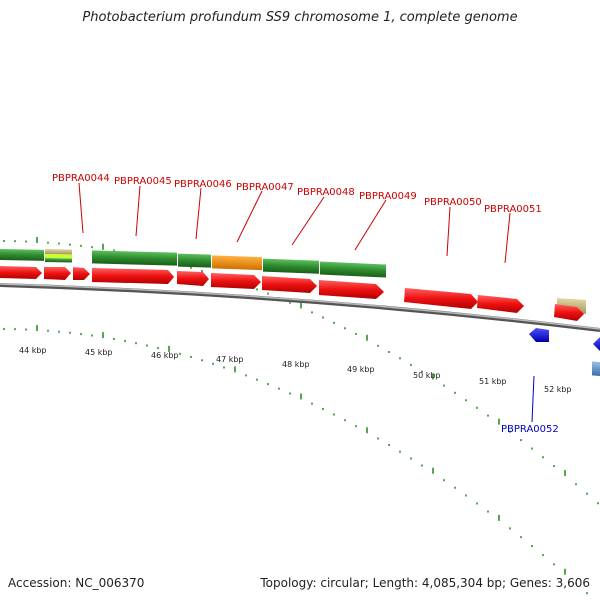 The image size is (600, 600). Describe the element at coordinates (530, 429) in the screenshot. I see `gene-label-reverse: PBPRA0052` at that location.